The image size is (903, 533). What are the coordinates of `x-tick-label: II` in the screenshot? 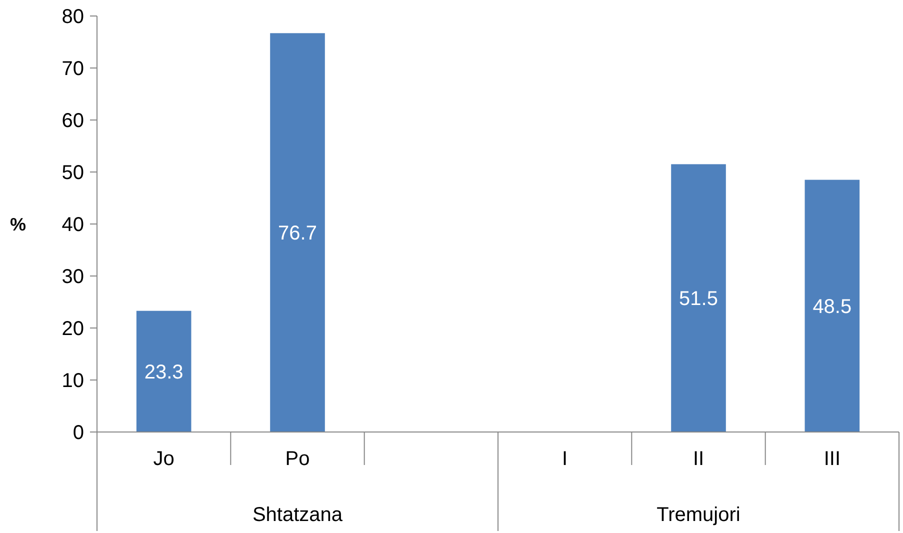 It's located at (698, 459).